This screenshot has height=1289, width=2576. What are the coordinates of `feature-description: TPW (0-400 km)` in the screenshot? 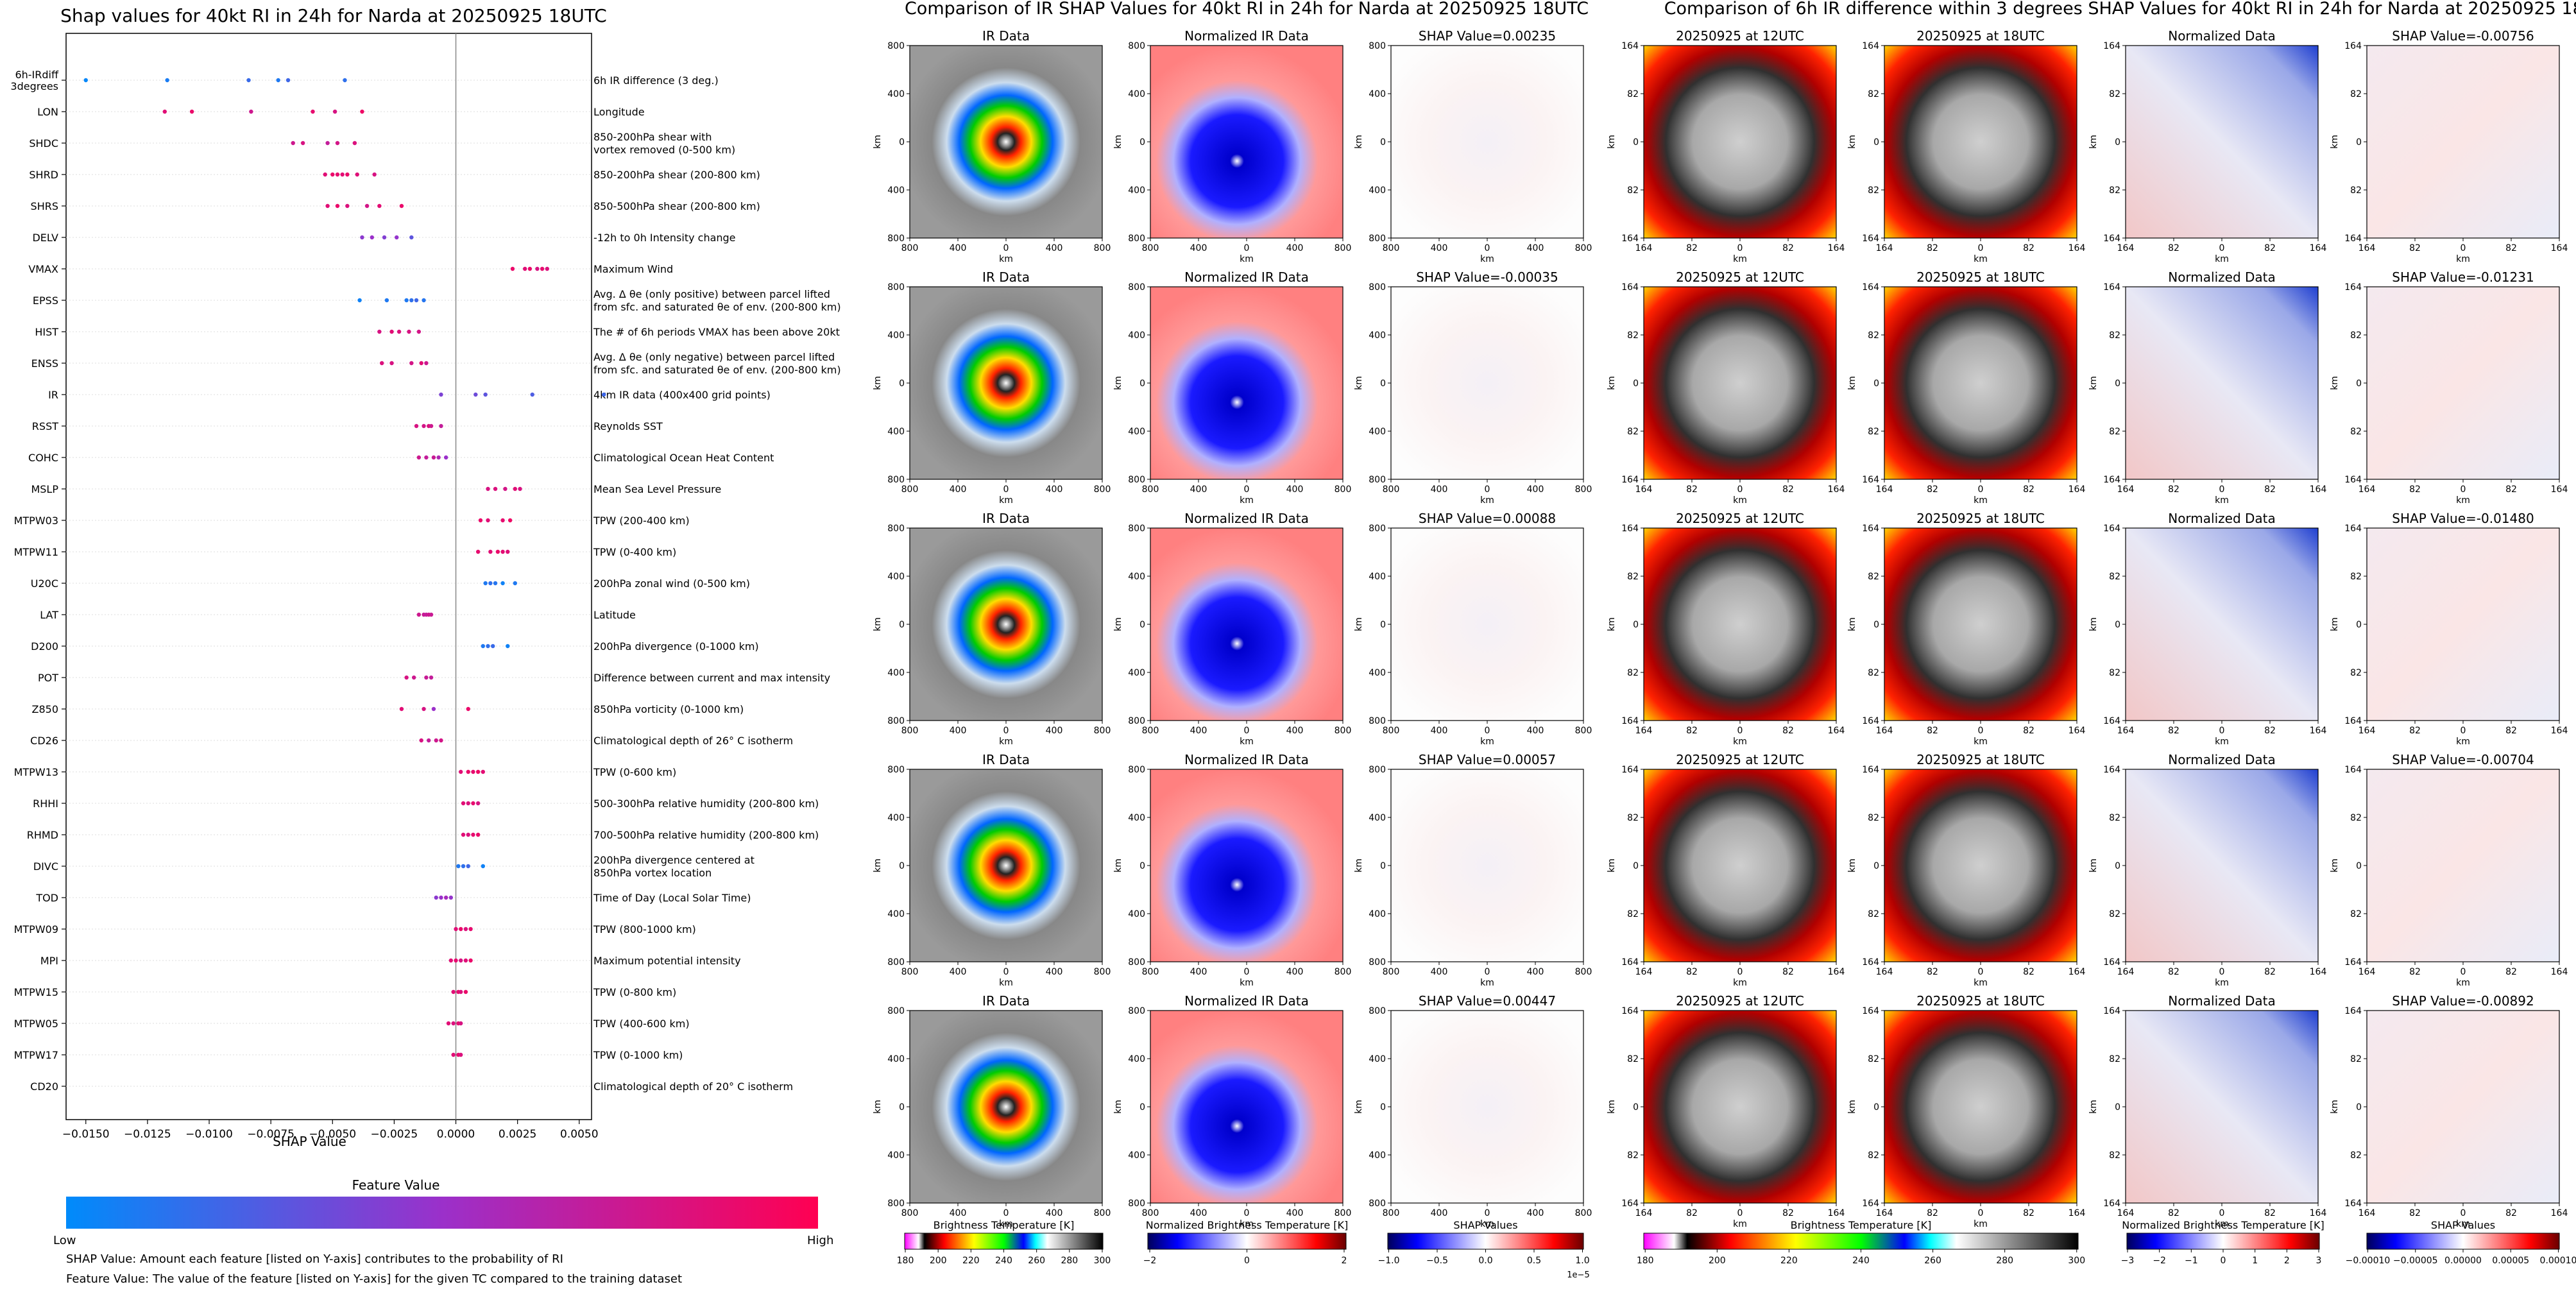 It's located at (634, 552).